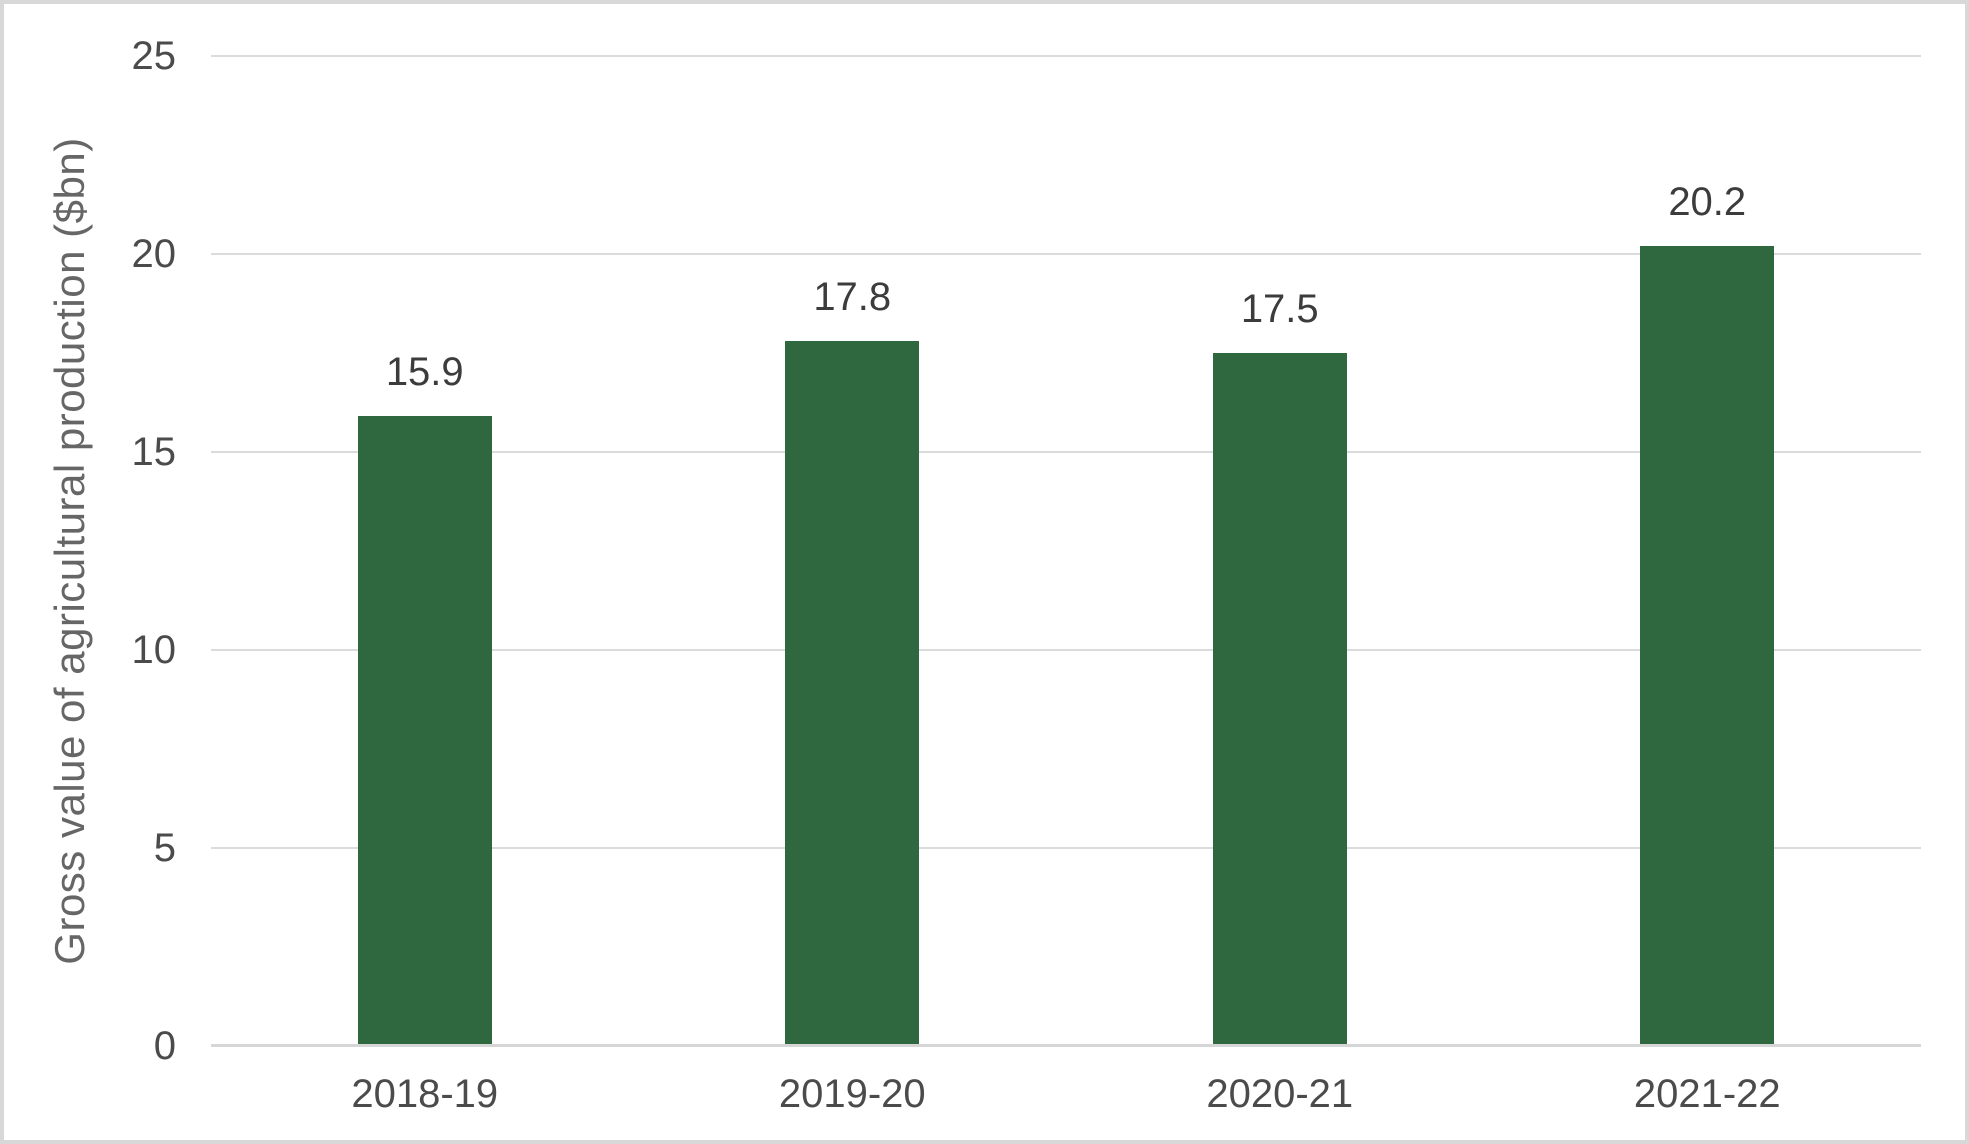  What do you see at coordinates (154, 56) in the screenshot?
I see `y-tick-label: 25` at bounding box center [154, 56].